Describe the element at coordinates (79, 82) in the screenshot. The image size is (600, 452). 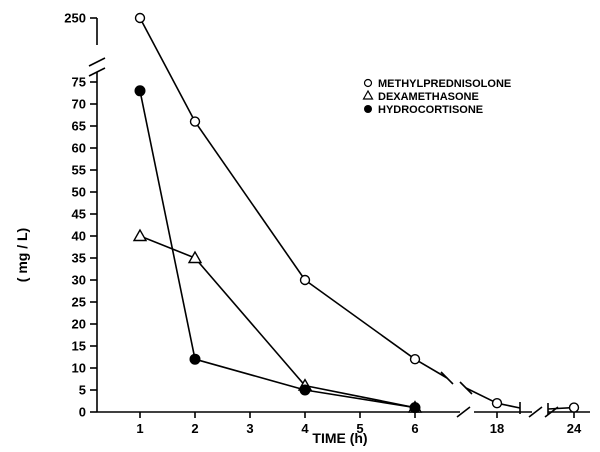
I see `y-tick-label: 75` at that location.